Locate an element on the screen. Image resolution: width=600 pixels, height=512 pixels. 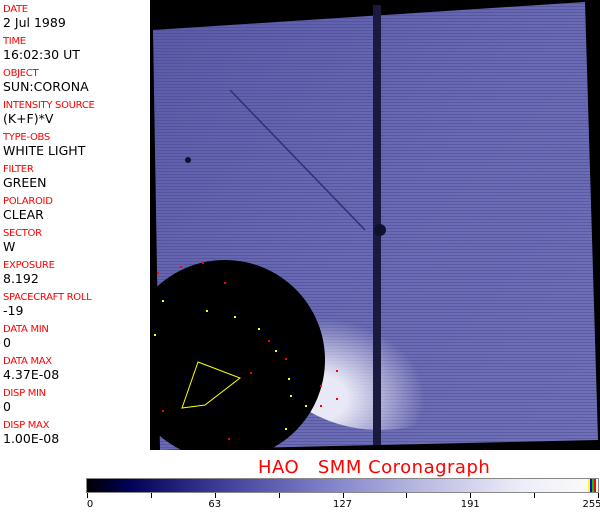
colorbar-tick-label: 63 is located at coordinates (215, 504).